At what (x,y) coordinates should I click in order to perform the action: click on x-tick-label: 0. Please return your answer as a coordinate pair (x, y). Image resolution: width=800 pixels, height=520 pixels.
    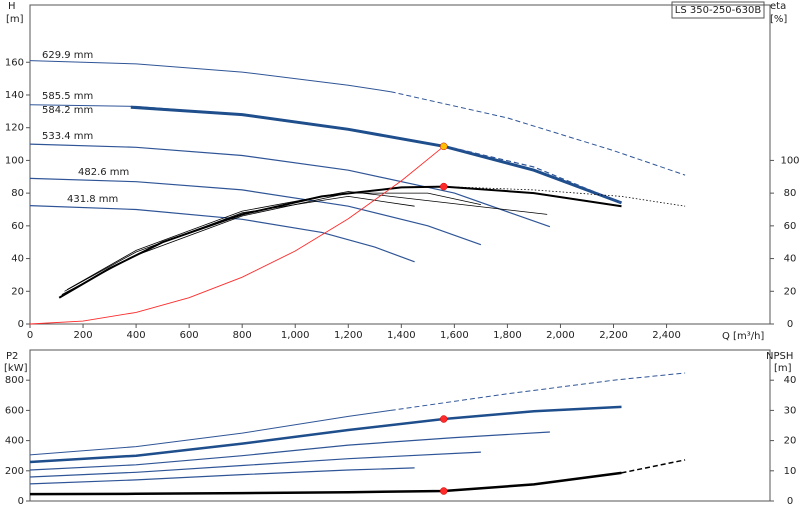
    Looking at the image, I should click on (30, 335).